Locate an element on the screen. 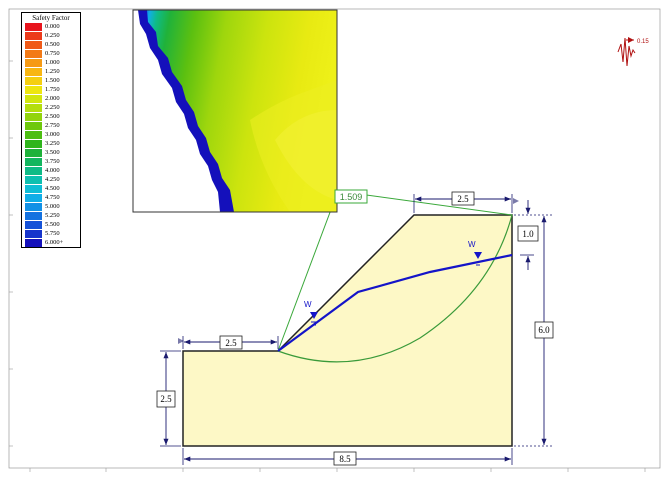 The image size is (663, 478). legend-entry: 0.750 is located at coordinates (52, 54).